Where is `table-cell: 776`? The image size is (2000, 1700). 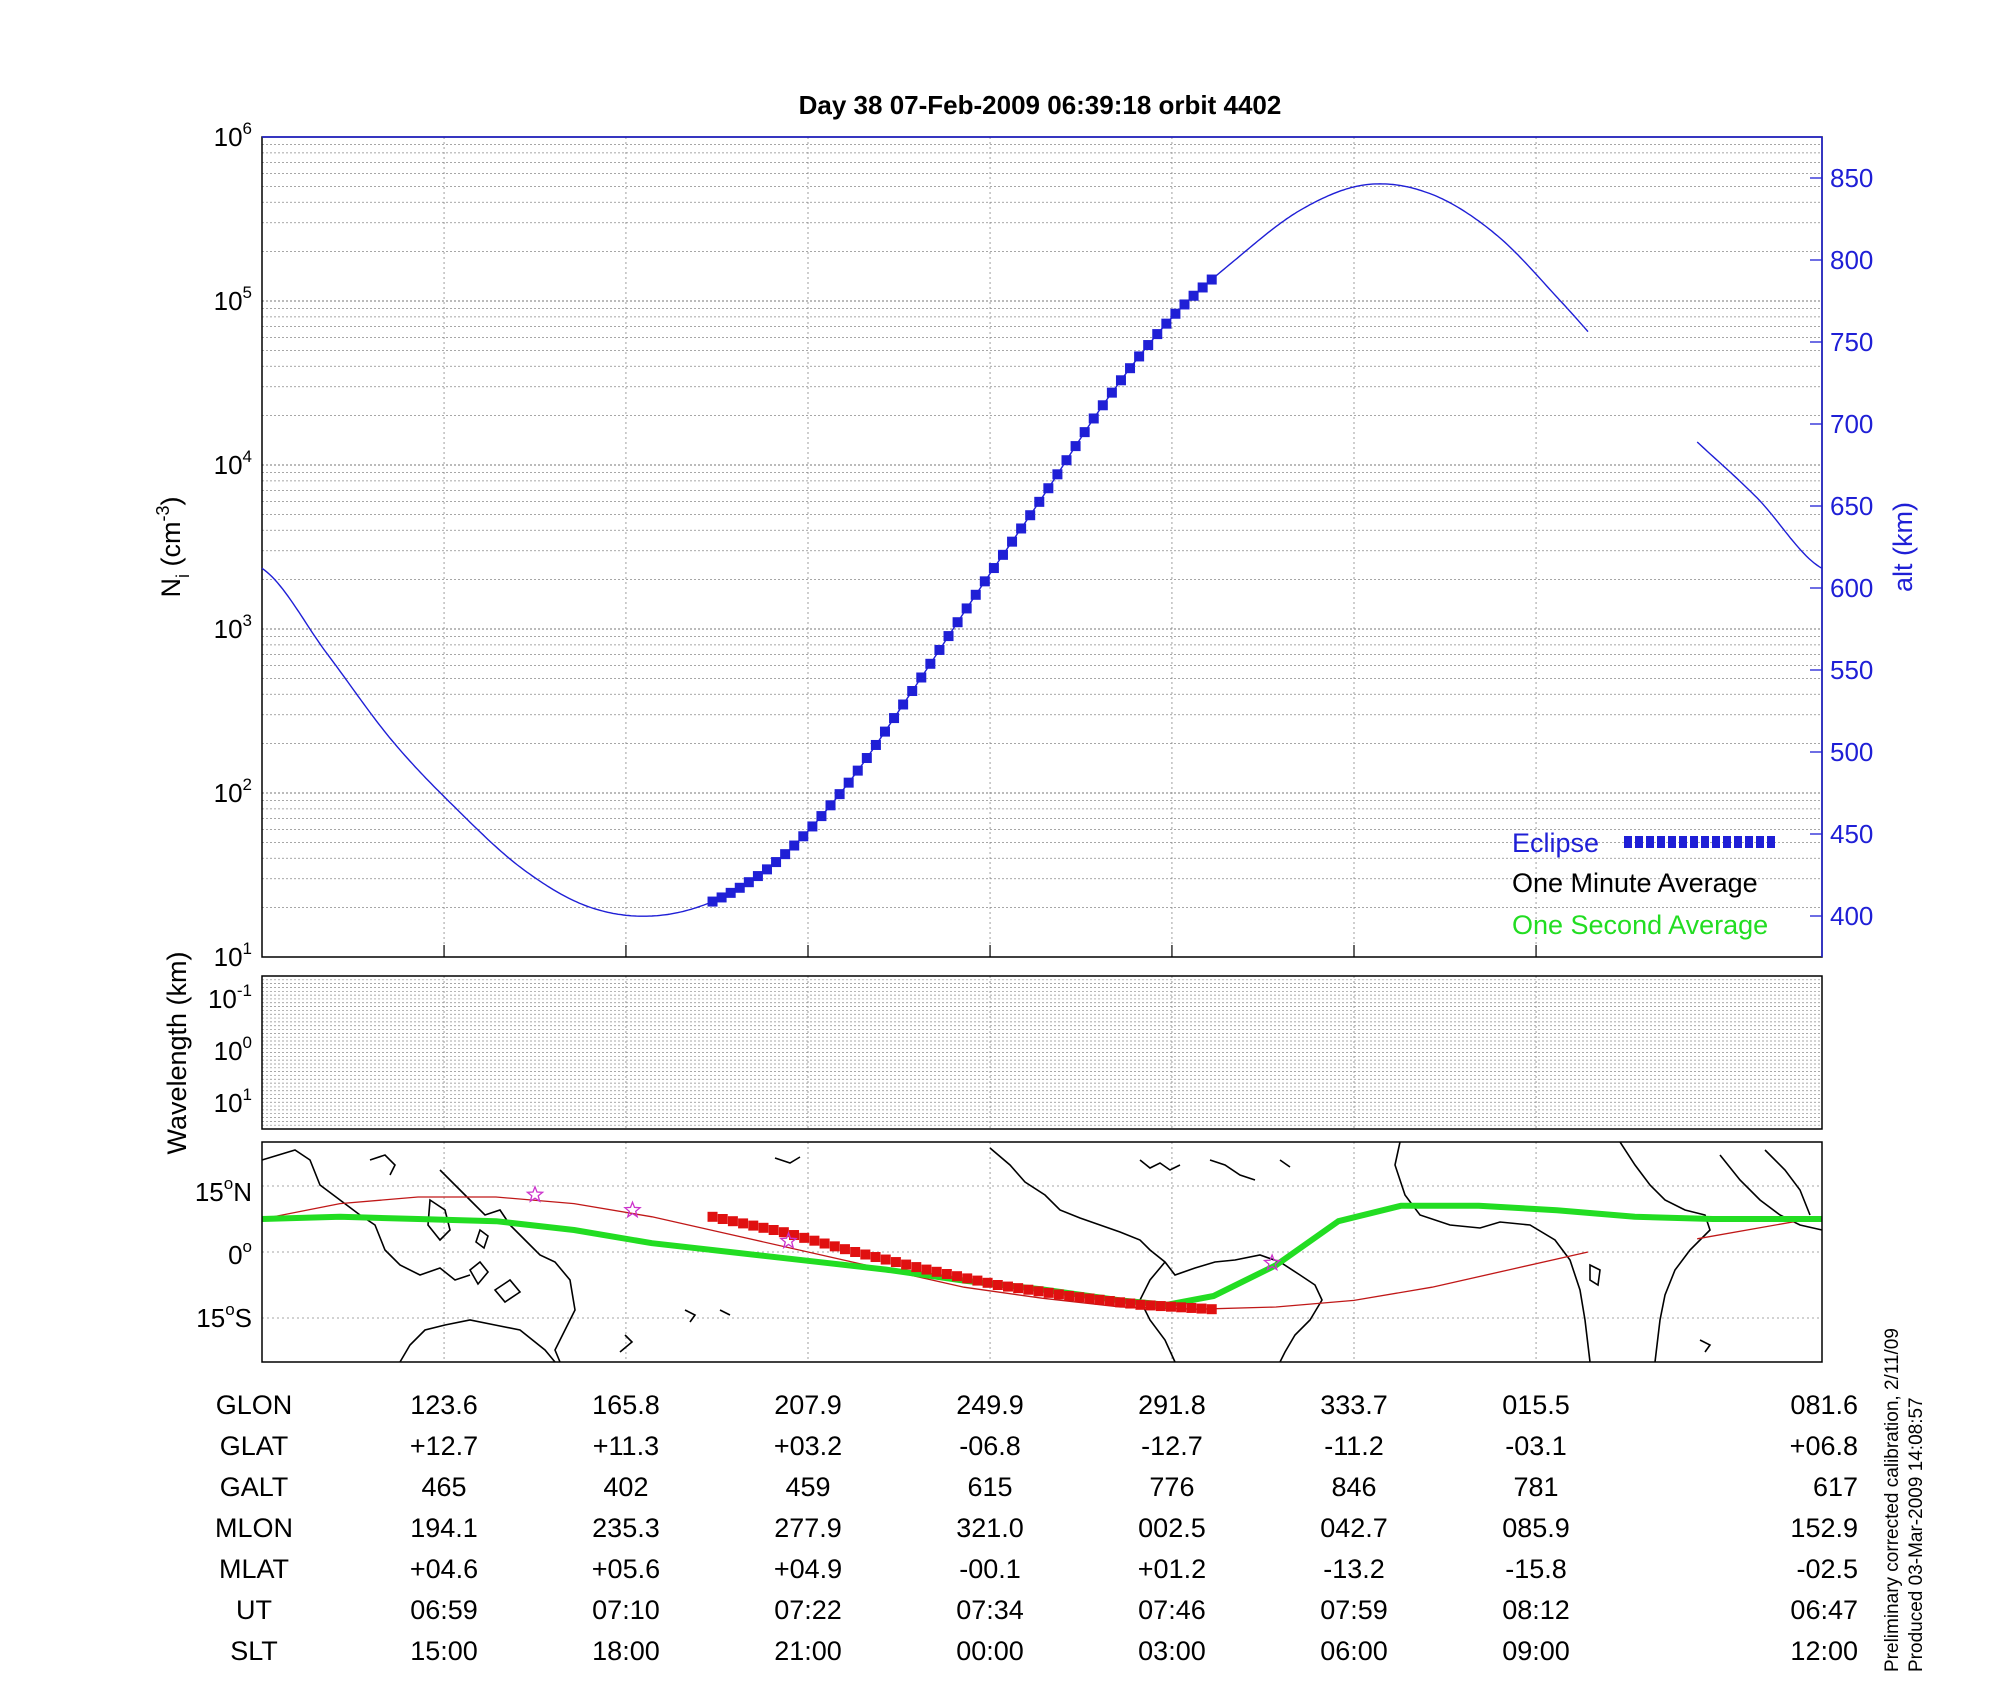 table-cell: 776 is located at coordinates (1171, 1487).